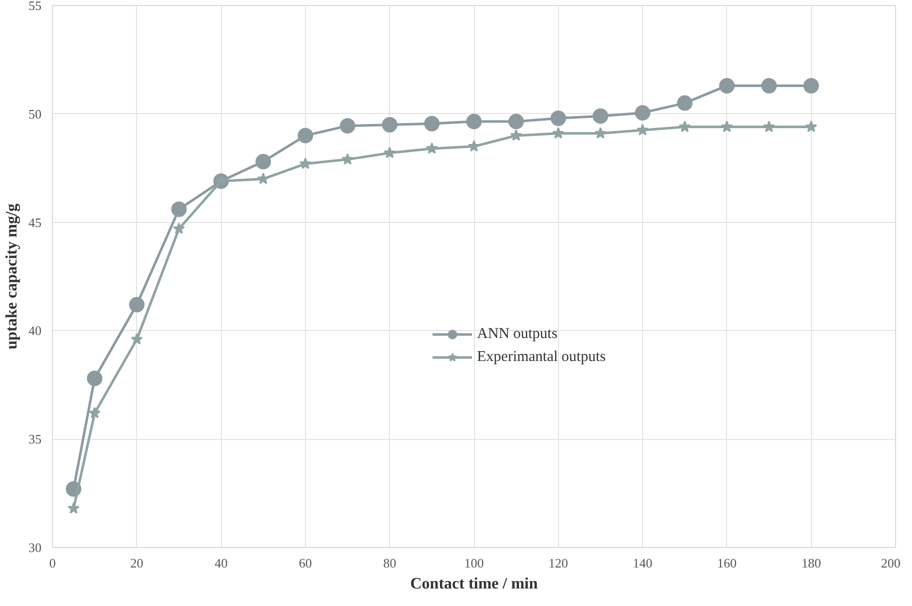  Describe the element at coordinates (12, 277) in the screenshot. I see `y-axis-title: uptake capacity mg/g` at that location.